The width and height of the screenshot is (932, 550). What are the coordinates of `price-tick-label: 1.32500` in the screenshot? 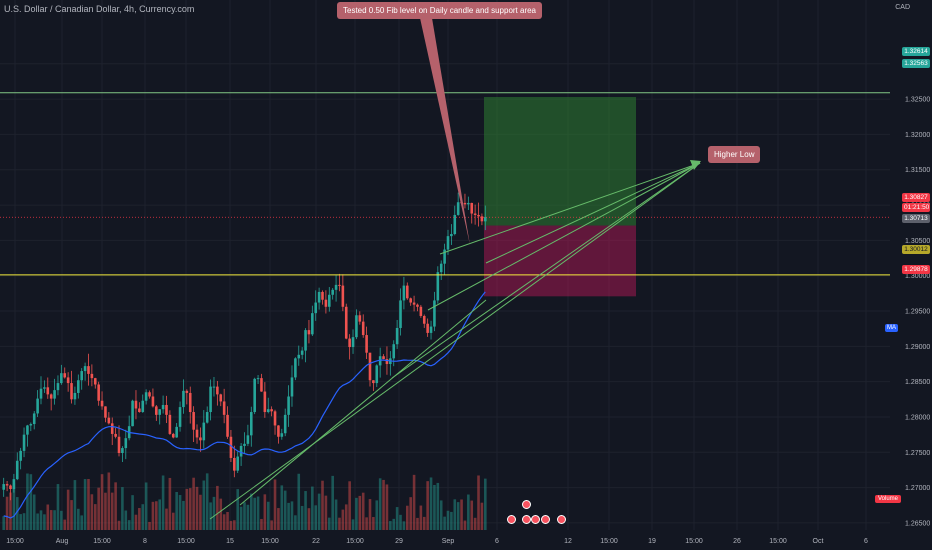 It's located at (917, 100).